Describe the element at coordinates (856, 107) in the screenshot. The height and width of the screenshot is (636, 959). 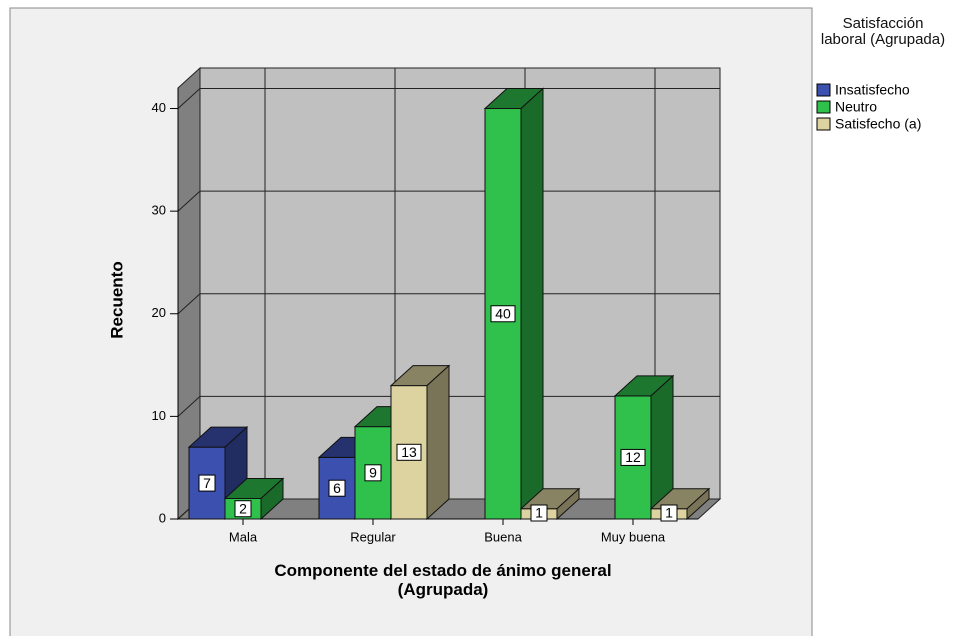
I see `legend-label: Neutro` at that location.